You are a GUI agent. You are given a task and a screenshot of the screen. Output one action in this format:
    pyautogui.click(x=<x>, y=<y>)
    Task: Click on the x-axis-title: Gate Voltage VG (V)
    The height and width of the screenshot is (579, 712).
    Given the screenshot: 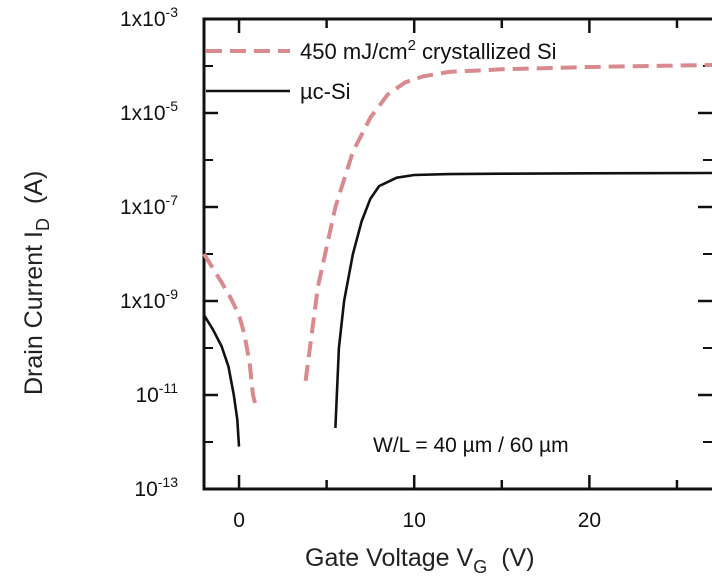 What is the action you would take?
    pyautogui.click(x=420, y=560)
    